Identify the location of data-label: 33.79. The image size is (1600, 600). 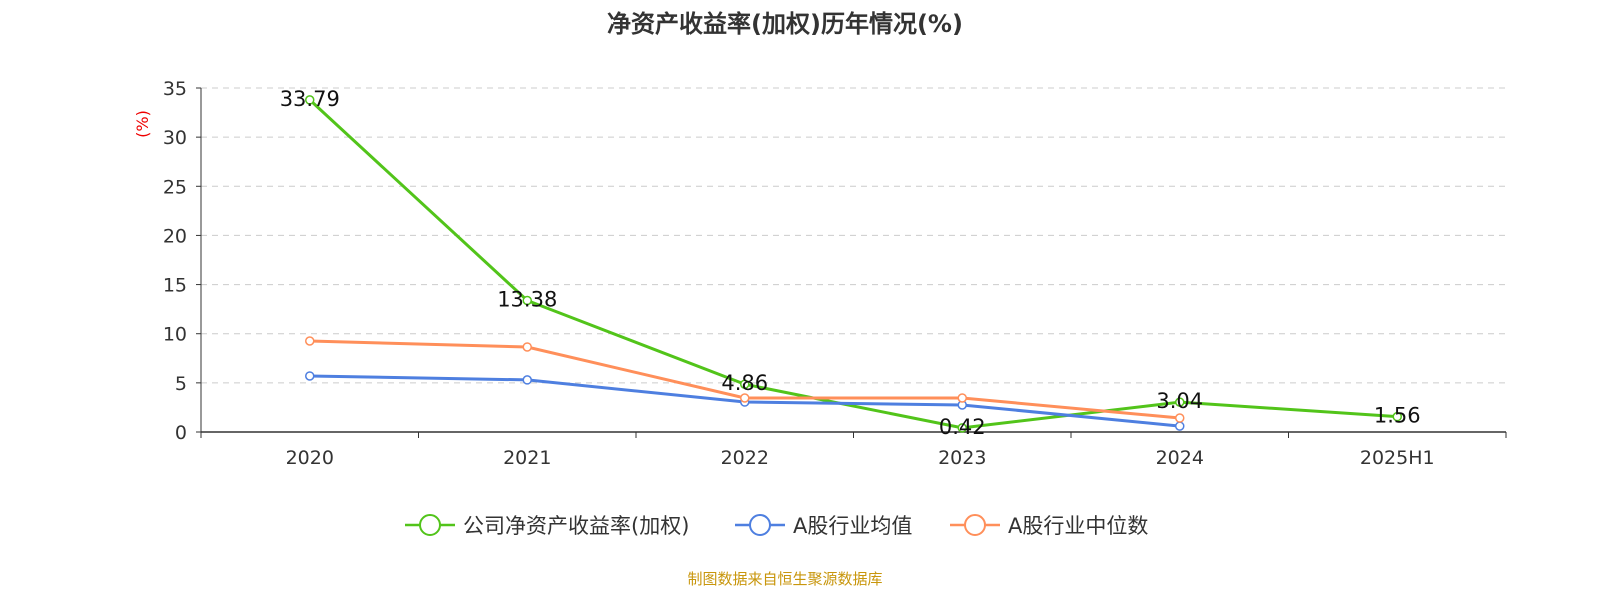
(310, 99).